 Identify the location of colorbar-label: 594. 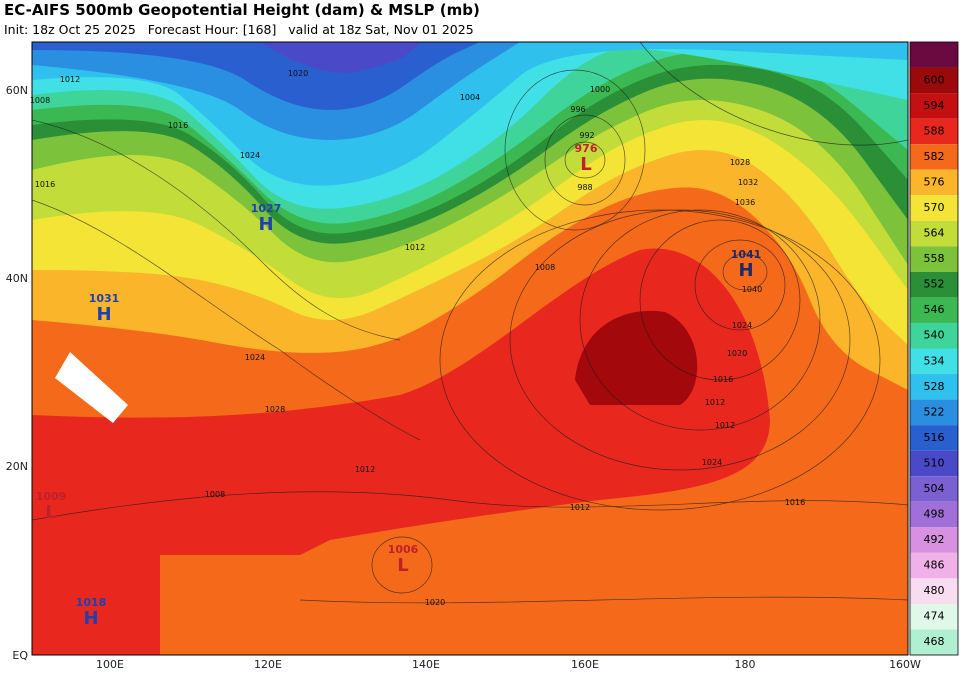
(934, 105).